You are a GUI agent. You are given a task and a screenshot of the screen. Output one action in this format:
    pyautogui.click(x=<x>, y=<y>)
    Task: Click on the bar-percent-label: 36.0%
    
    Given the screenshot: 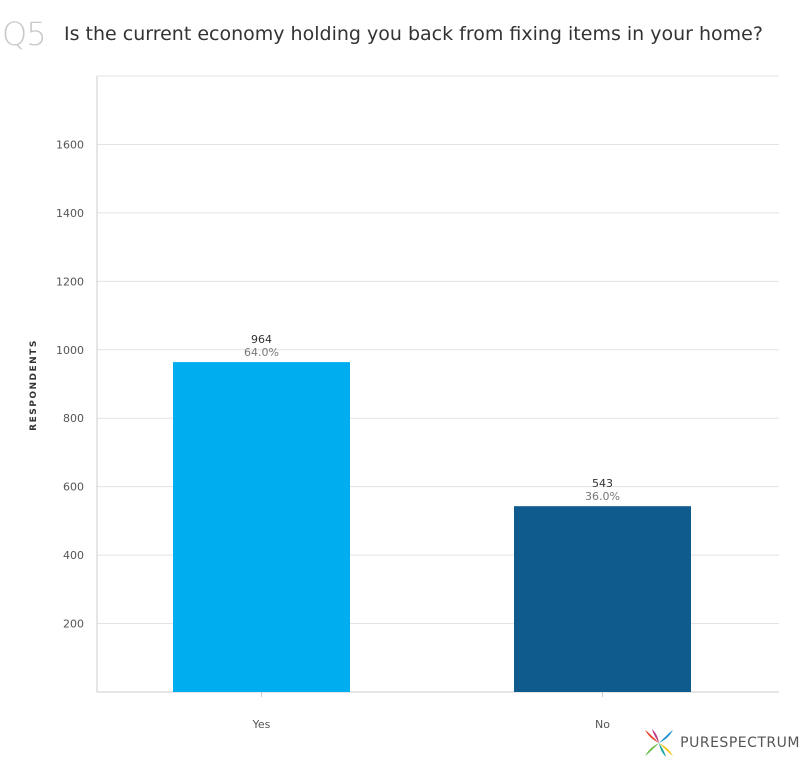 What is the action you would take?
    pyautogui.click(x=602, y=496)
    